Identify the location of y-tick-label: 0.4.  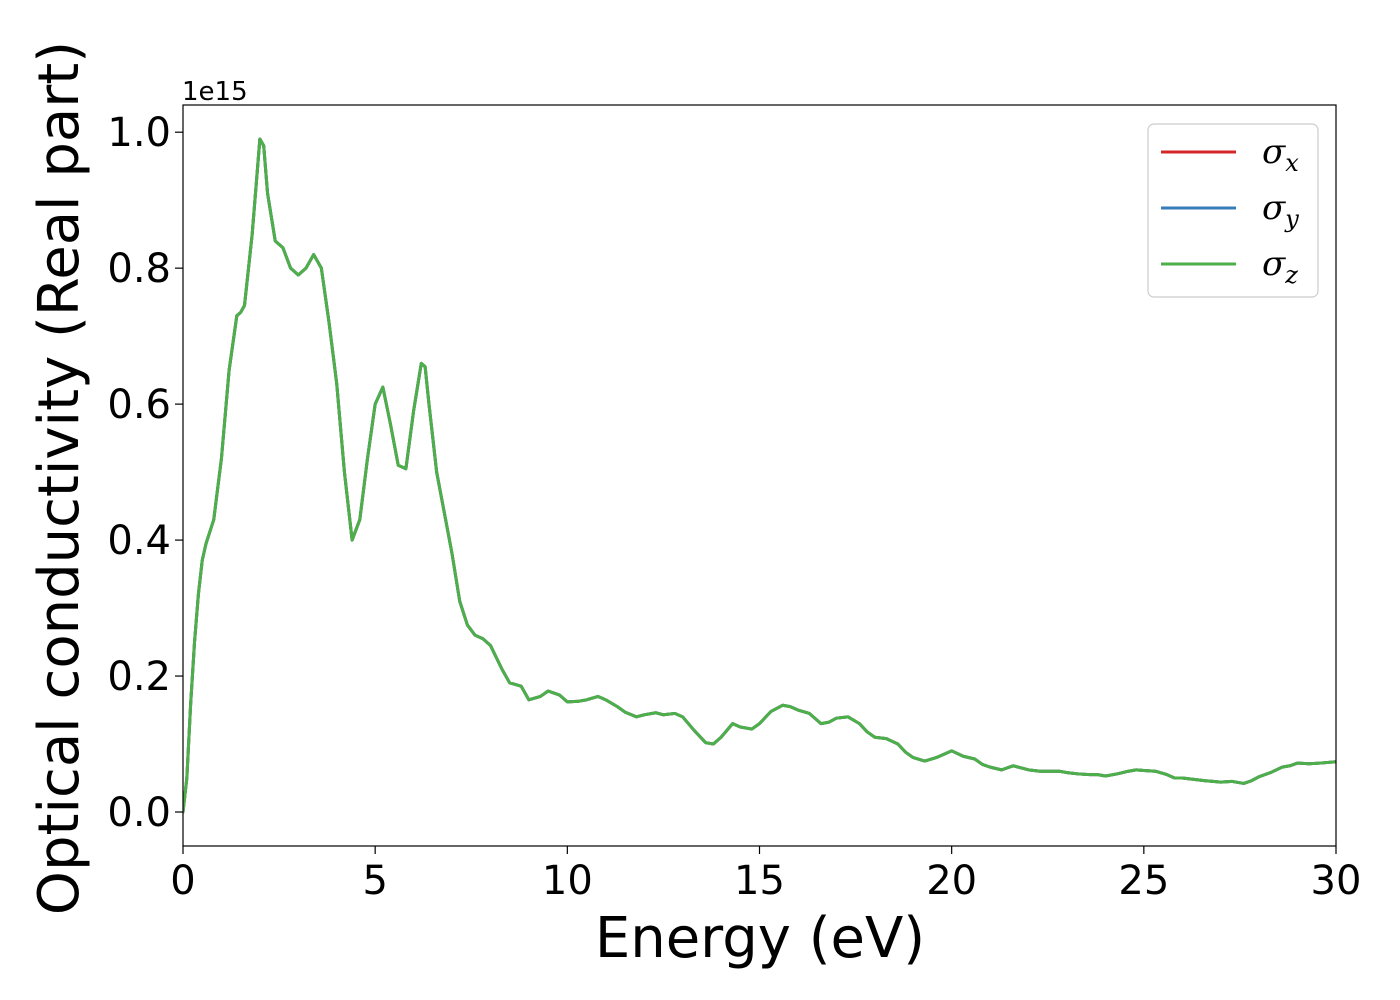
(139, 541).